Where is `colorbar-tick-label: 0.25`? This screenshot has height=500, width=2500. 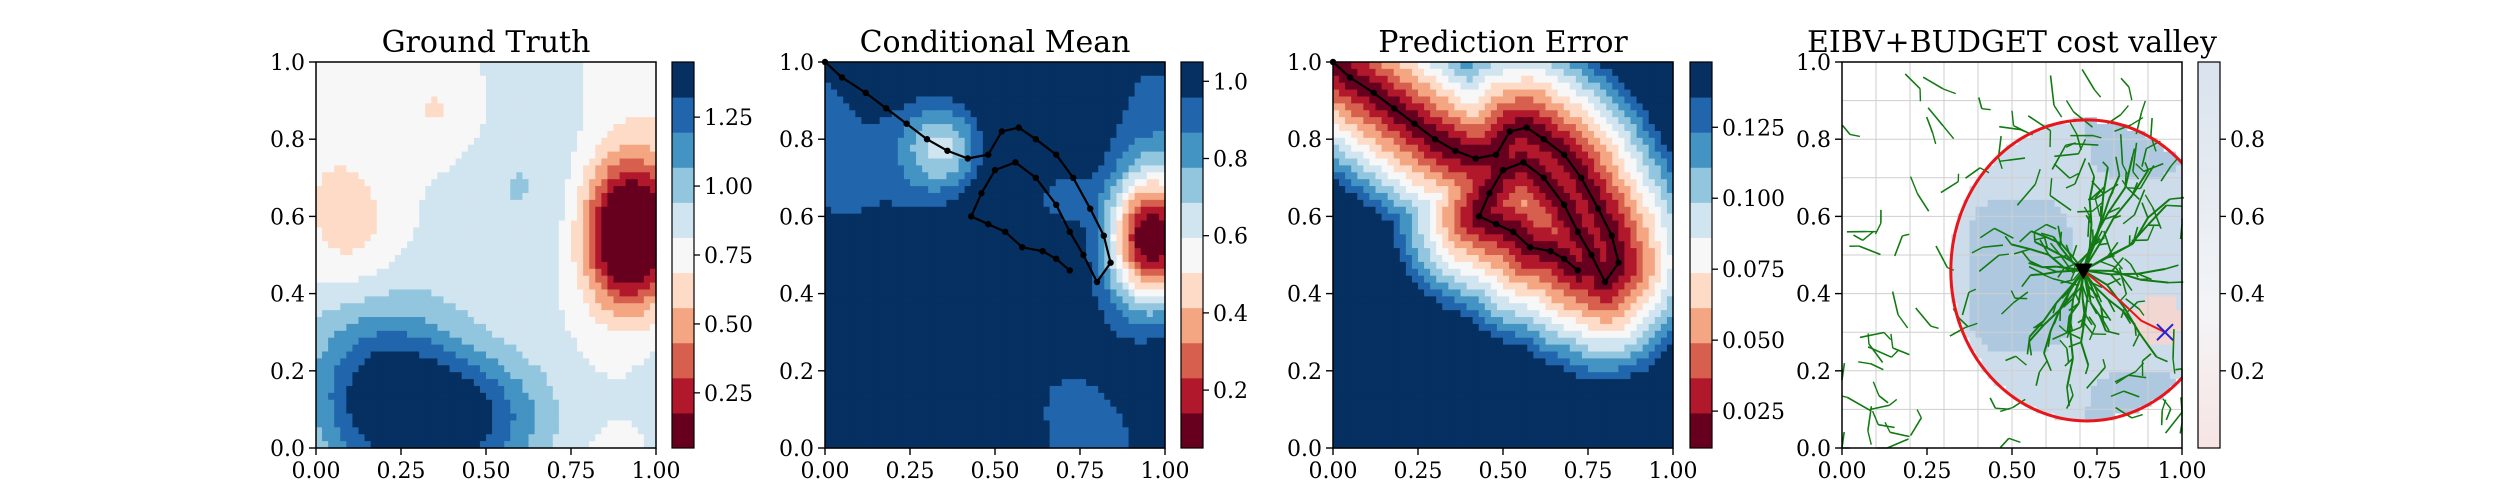 colorbar-tick-label: 0.25 is located at coordinates (728, 394).